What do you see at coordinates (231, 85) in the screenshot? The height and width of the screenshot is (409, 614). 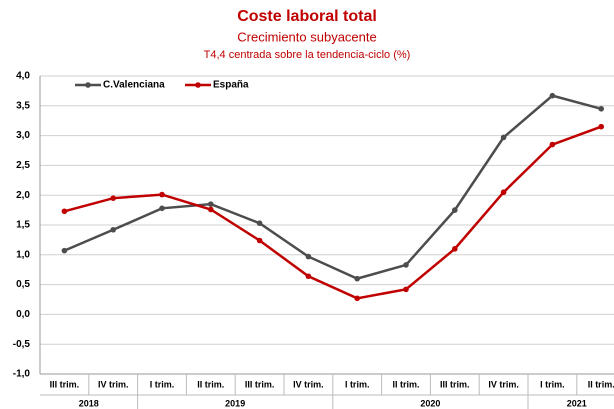 I see `legend-label: España` at bounding box center [231, 85].